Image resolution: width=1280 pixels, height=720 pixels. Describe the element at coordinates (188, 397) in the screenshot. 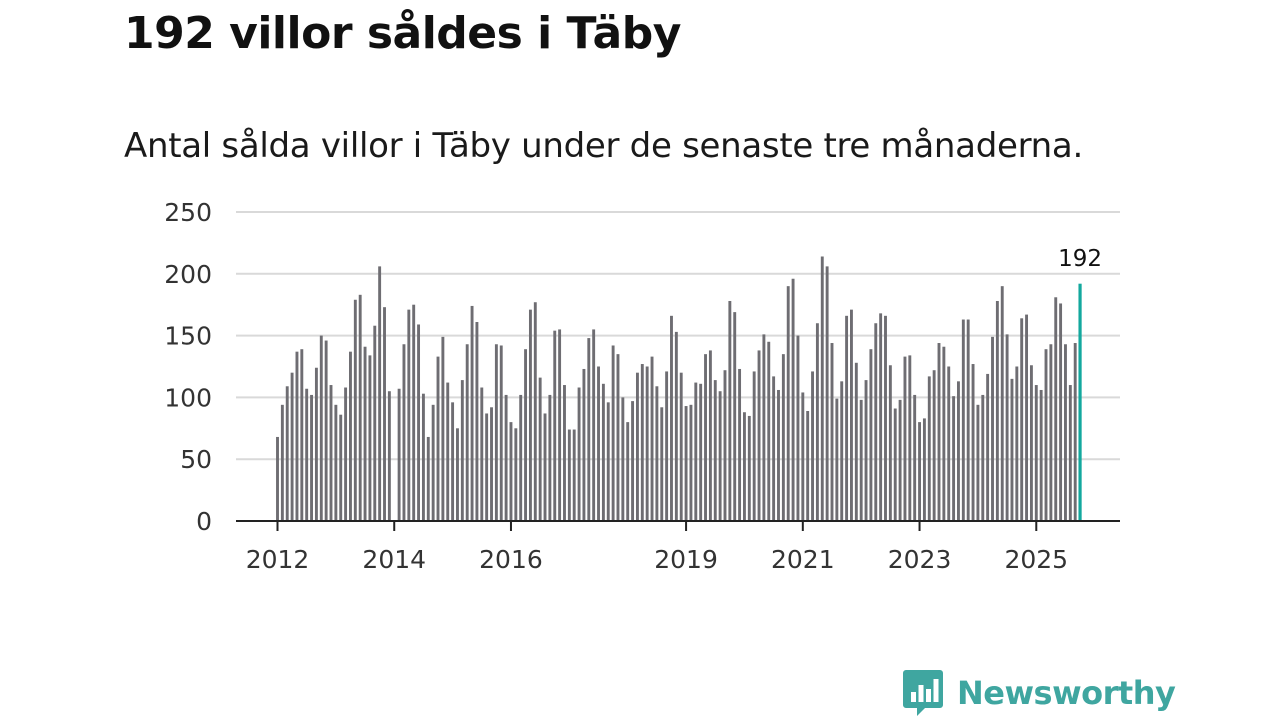

I see `y-tick-label: 100` at that location.